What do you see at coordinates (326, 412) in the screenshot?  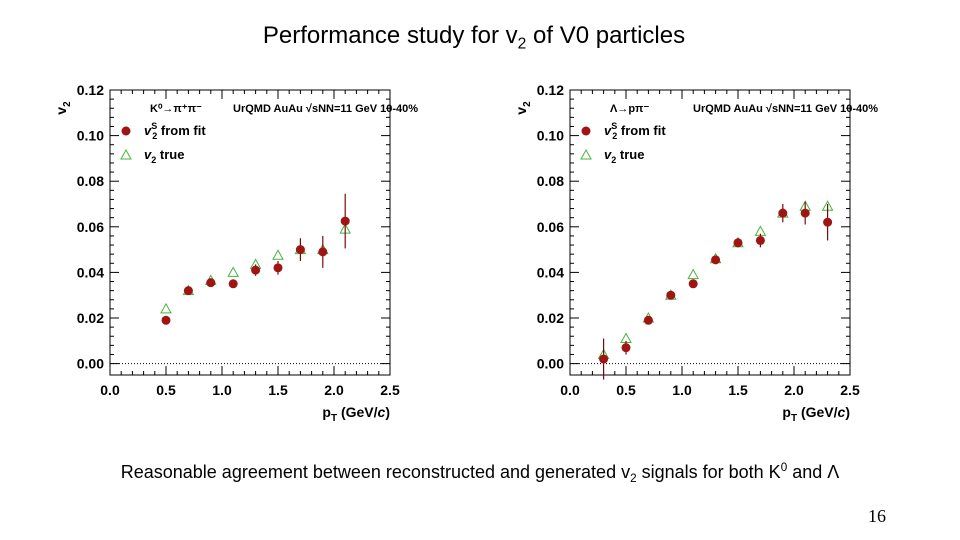 I see `x-axis-label-main: p` at bounding box center [326, 412].